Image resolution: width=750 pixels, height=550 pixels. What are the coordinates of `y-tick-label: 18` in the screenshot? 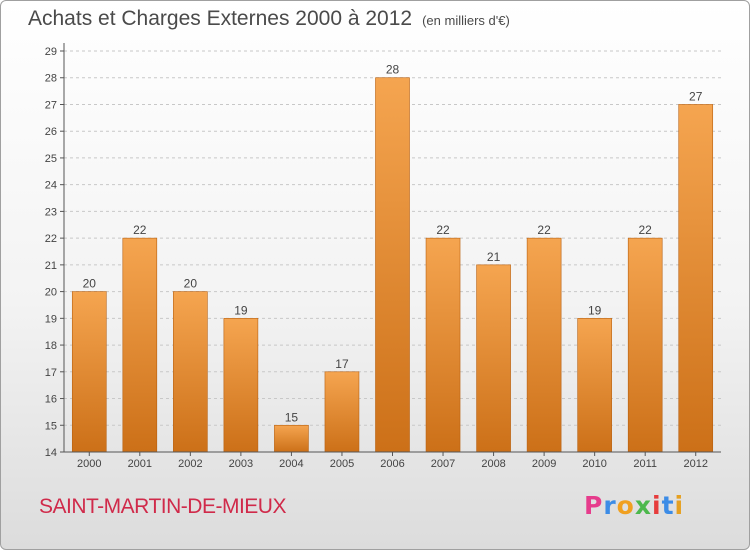 It's located at (51, 346).